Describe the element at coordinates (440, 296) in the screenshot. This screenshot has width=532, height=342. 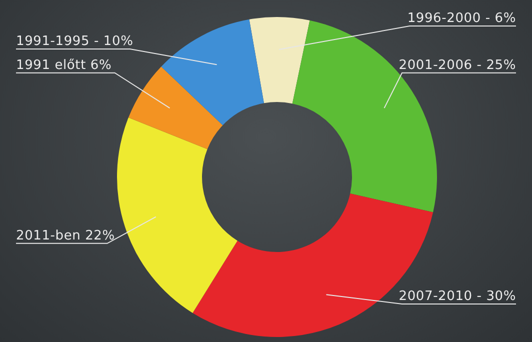
I see `slice-label: 2007-2010 -` at that location.